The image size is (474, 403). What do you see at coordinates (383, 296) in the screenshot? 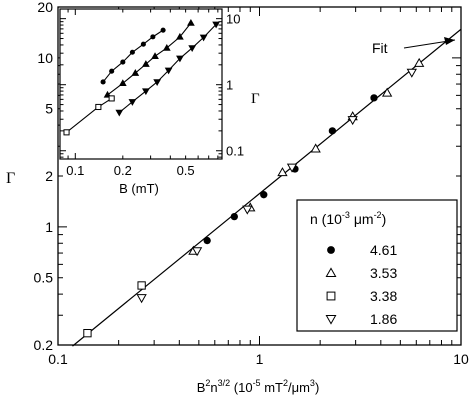
I see `legend-label-3-38: 3.38` at bounding box center [383, 296].